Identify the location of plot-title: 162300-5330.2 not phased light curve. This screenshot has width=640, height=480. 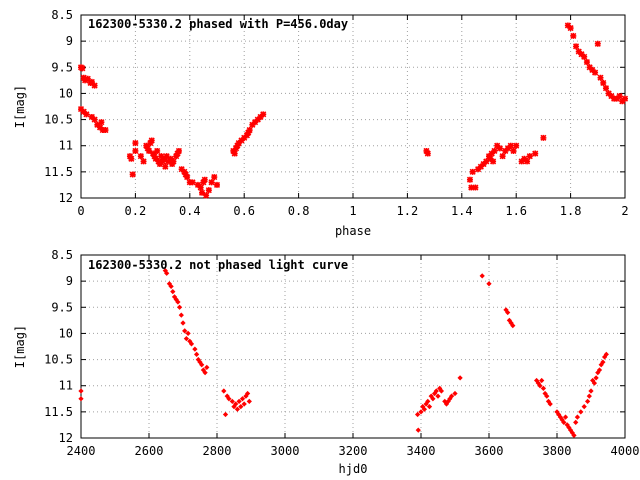
(218, 265).